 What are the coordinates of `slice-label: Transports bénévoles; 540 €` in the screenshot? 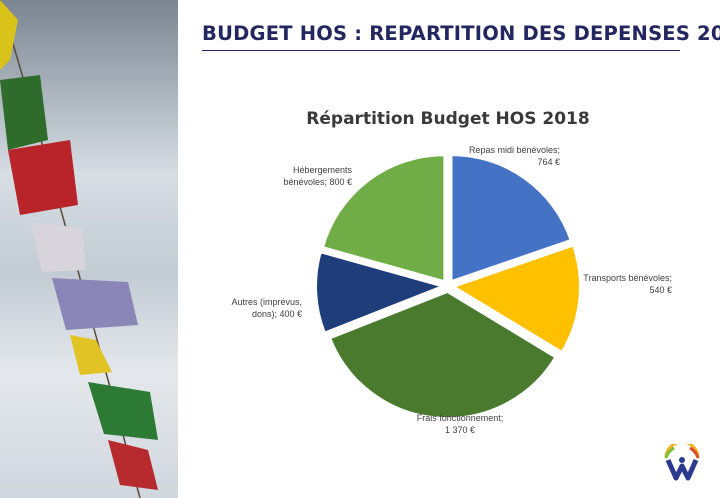 It's located at (627, 284).